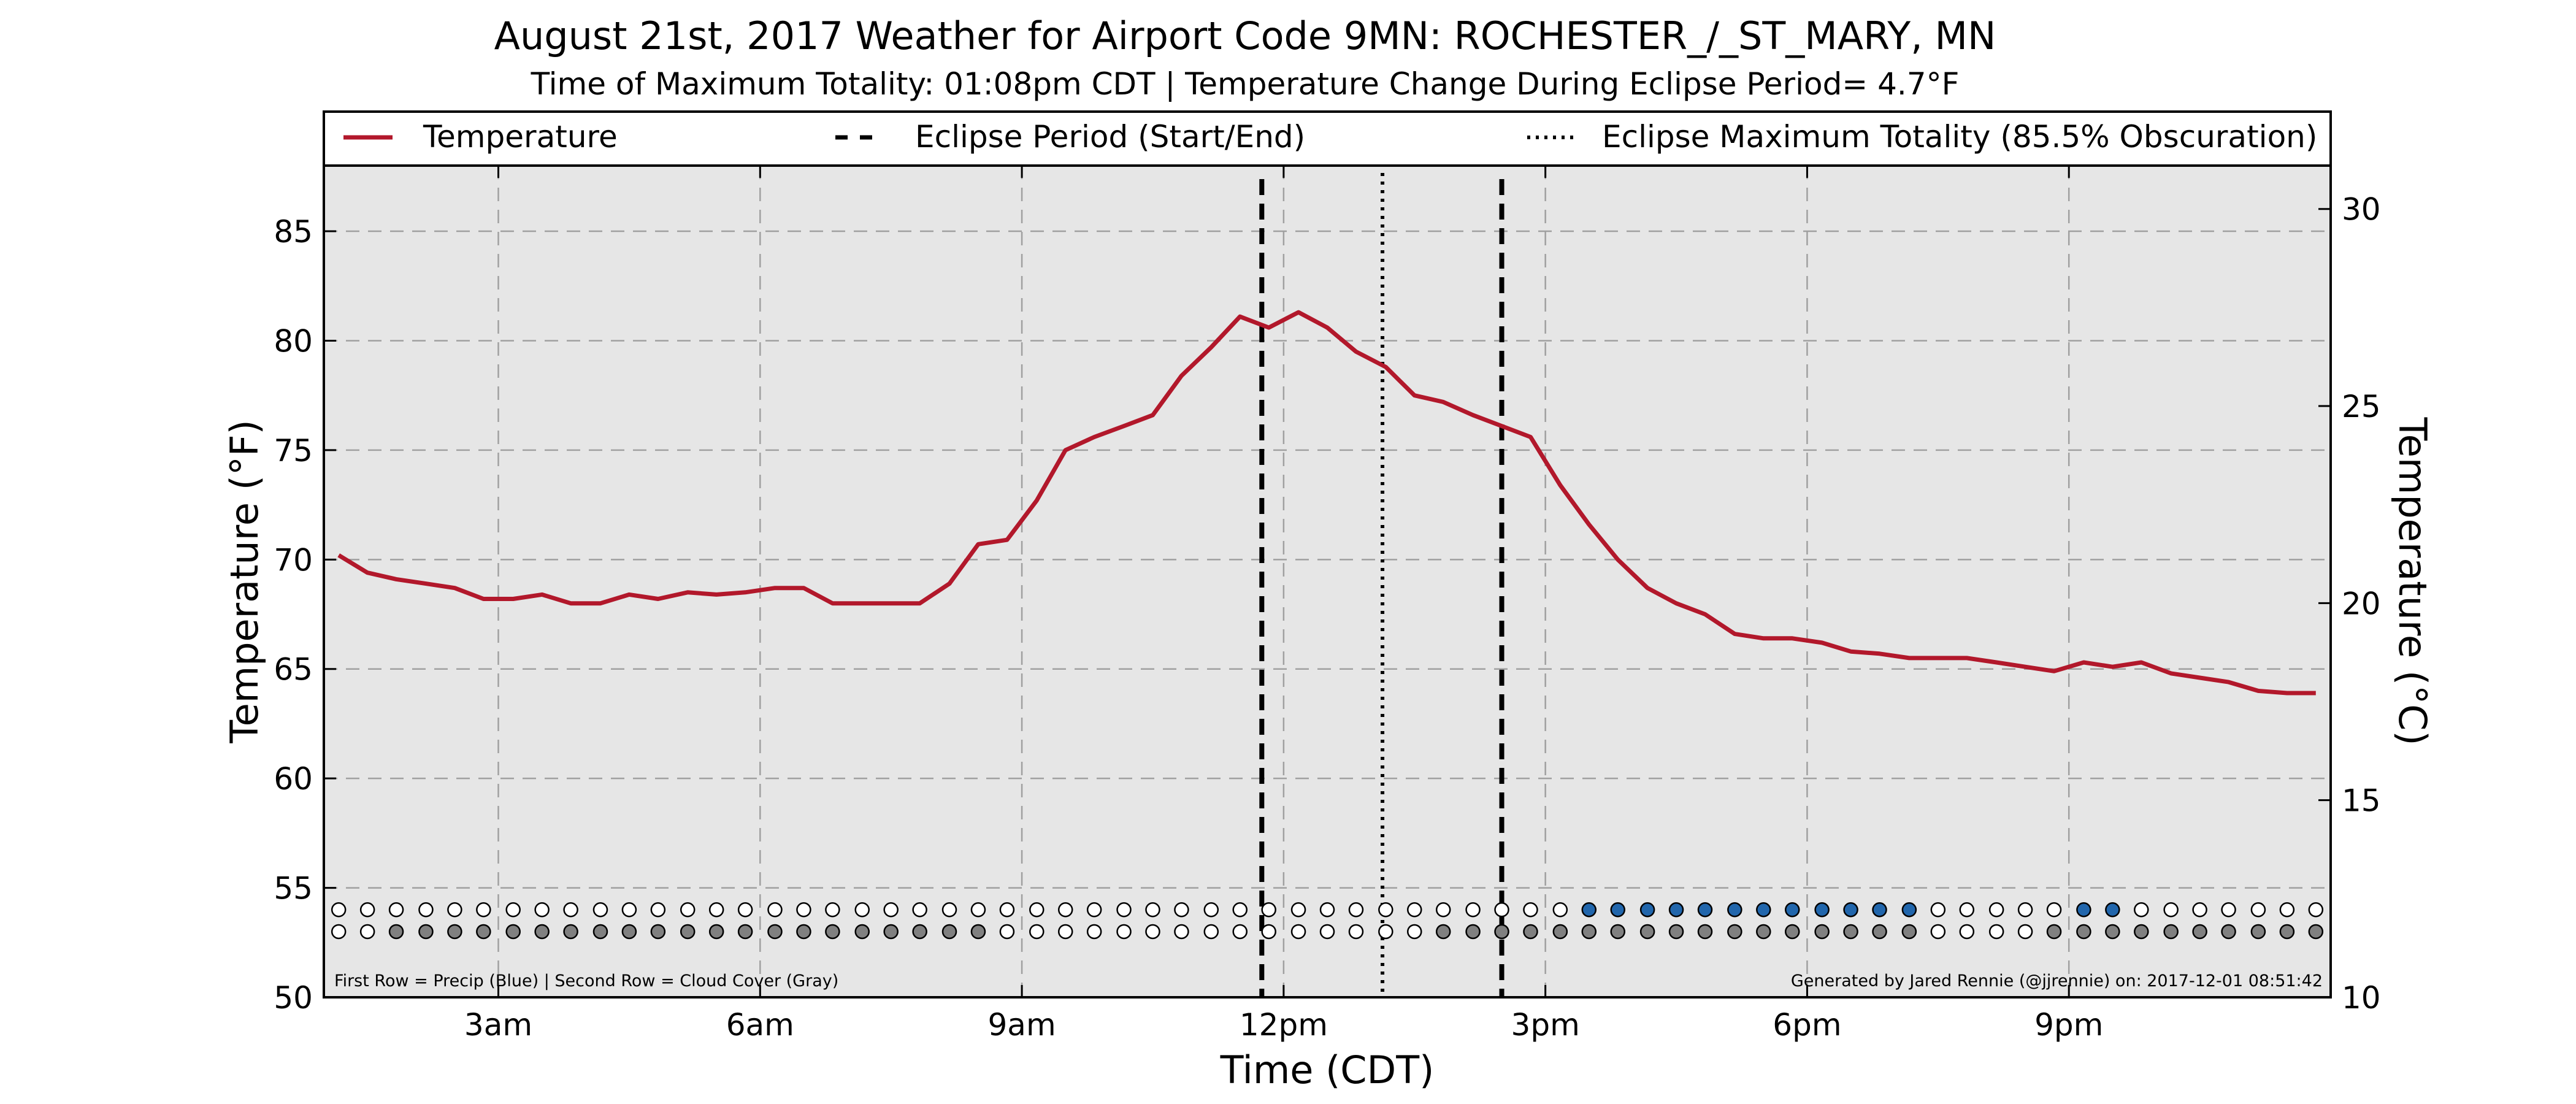 This screenshot has height=1104, width=2576. I want to click on y-tick-label: 85, so click(293, 232).